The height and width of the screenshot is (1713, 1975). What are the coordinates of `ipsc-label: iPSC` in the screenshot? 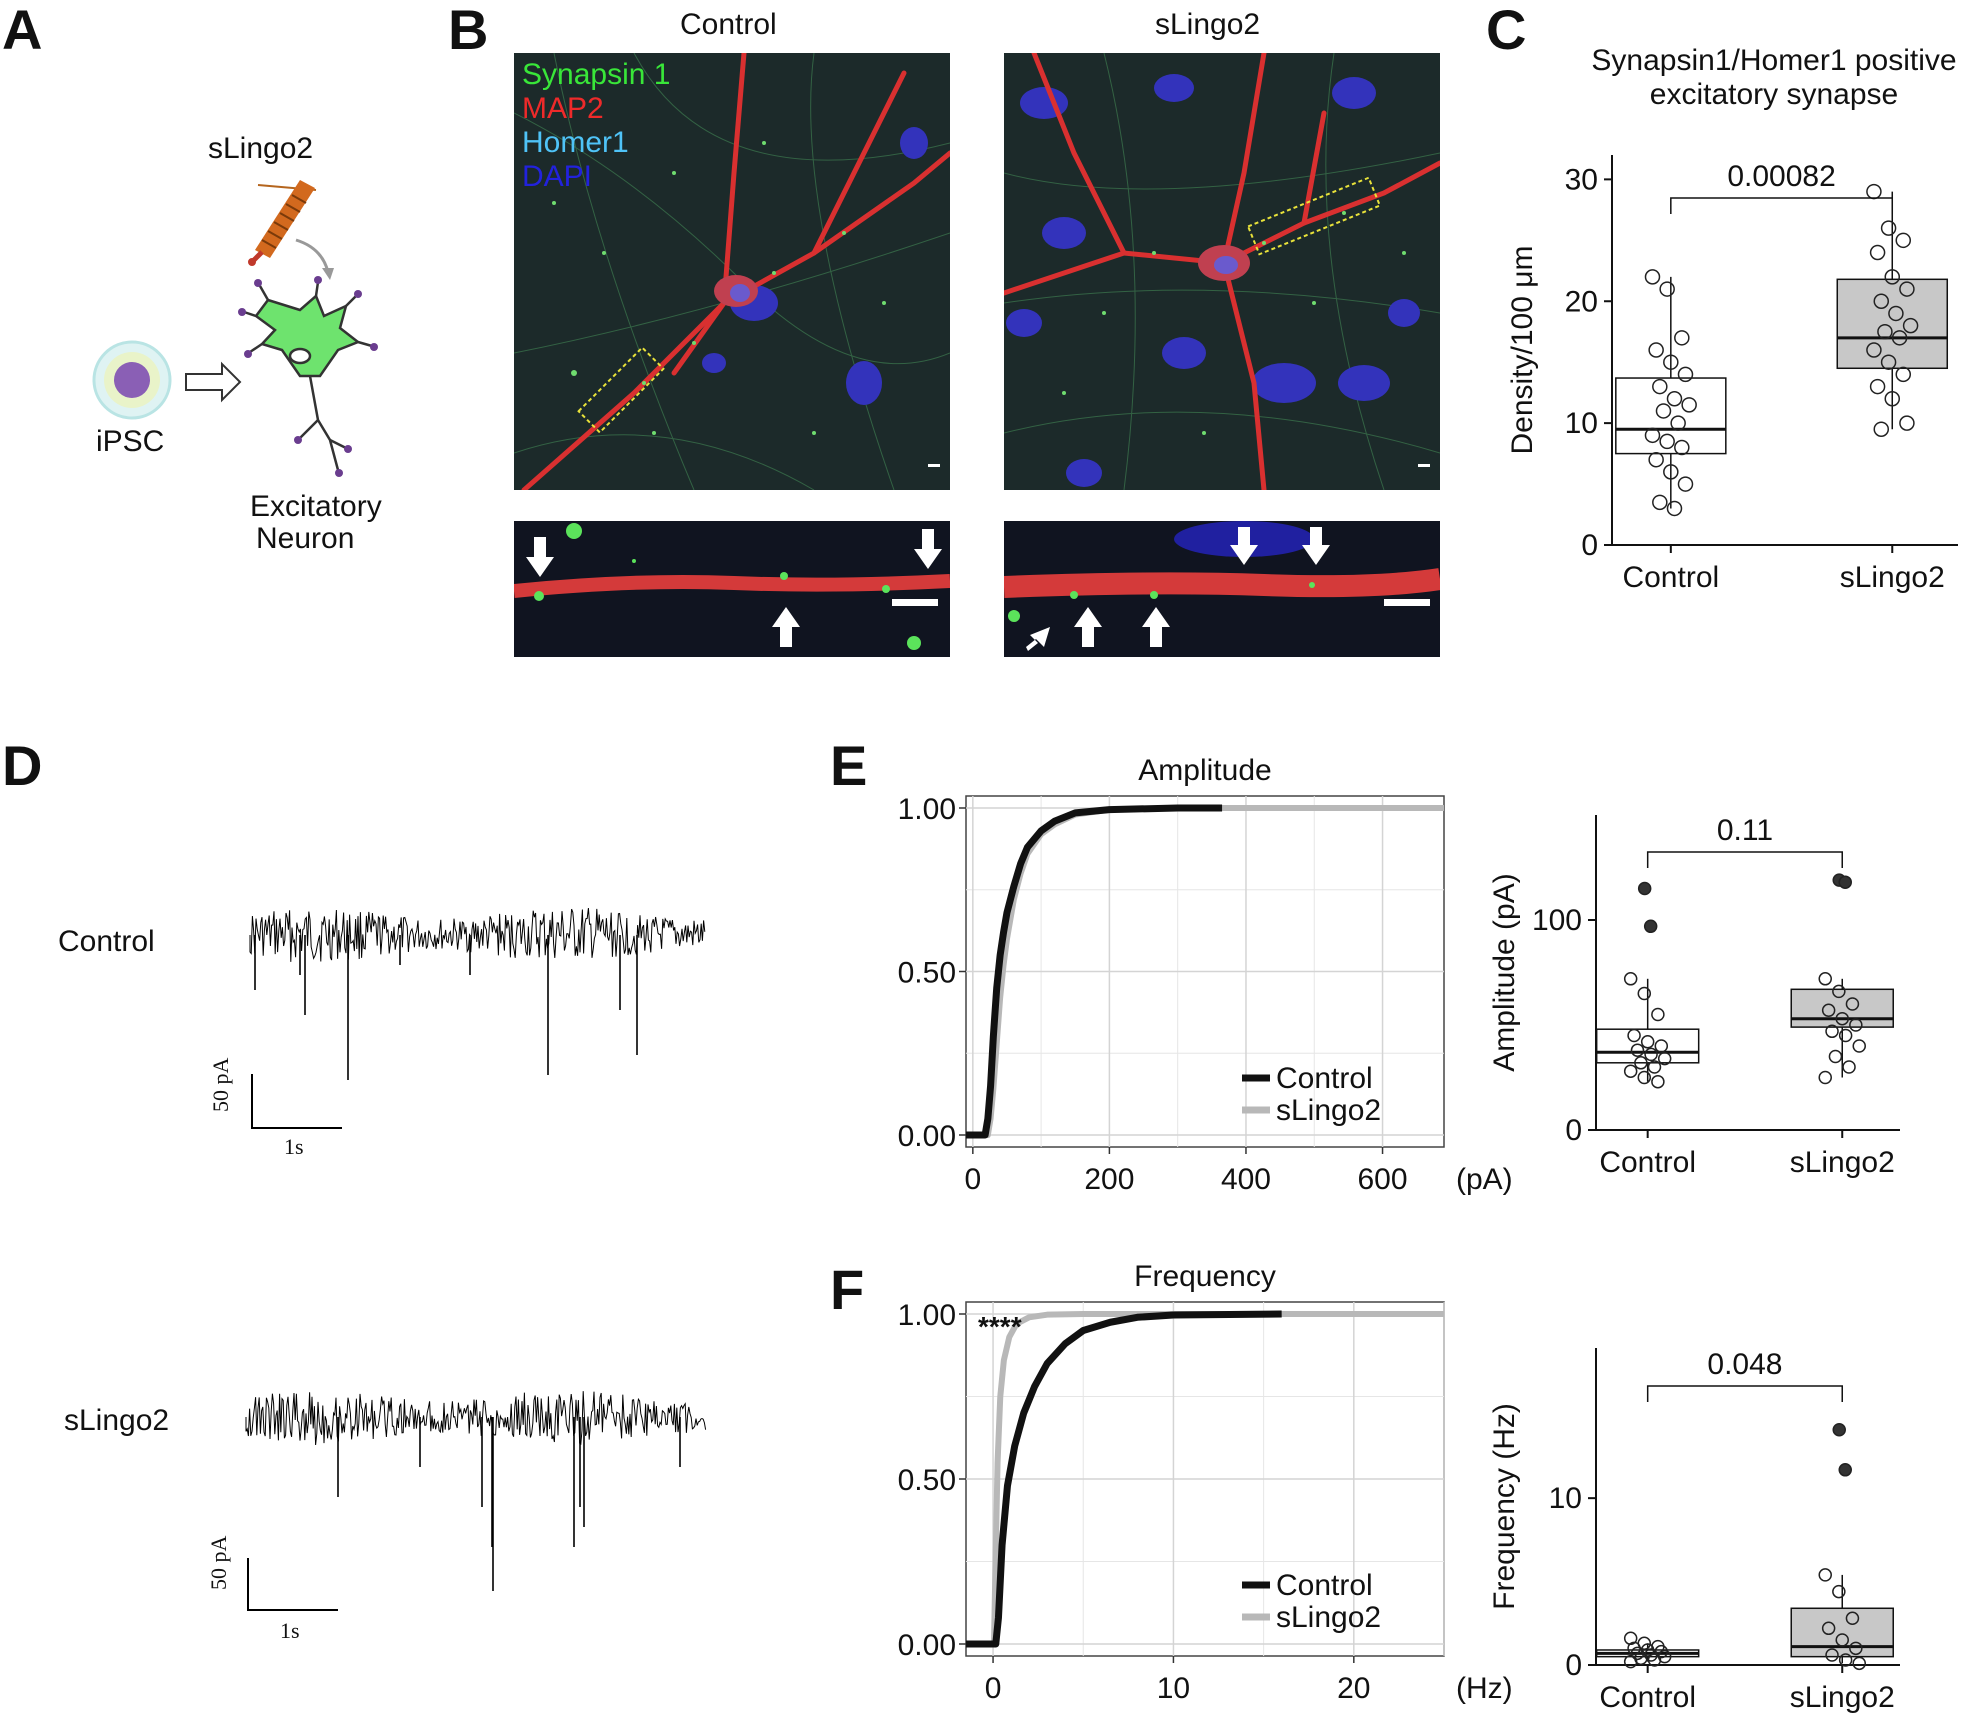 It's located at (130, 441).